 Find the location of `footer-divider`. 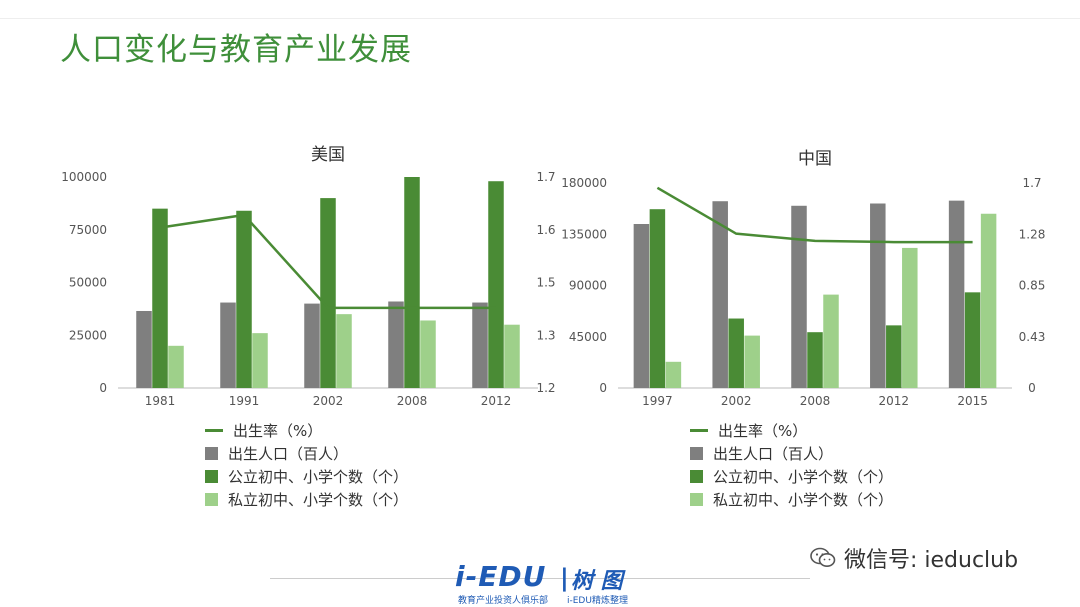

footer-divider is located at coordinates (540, 578).